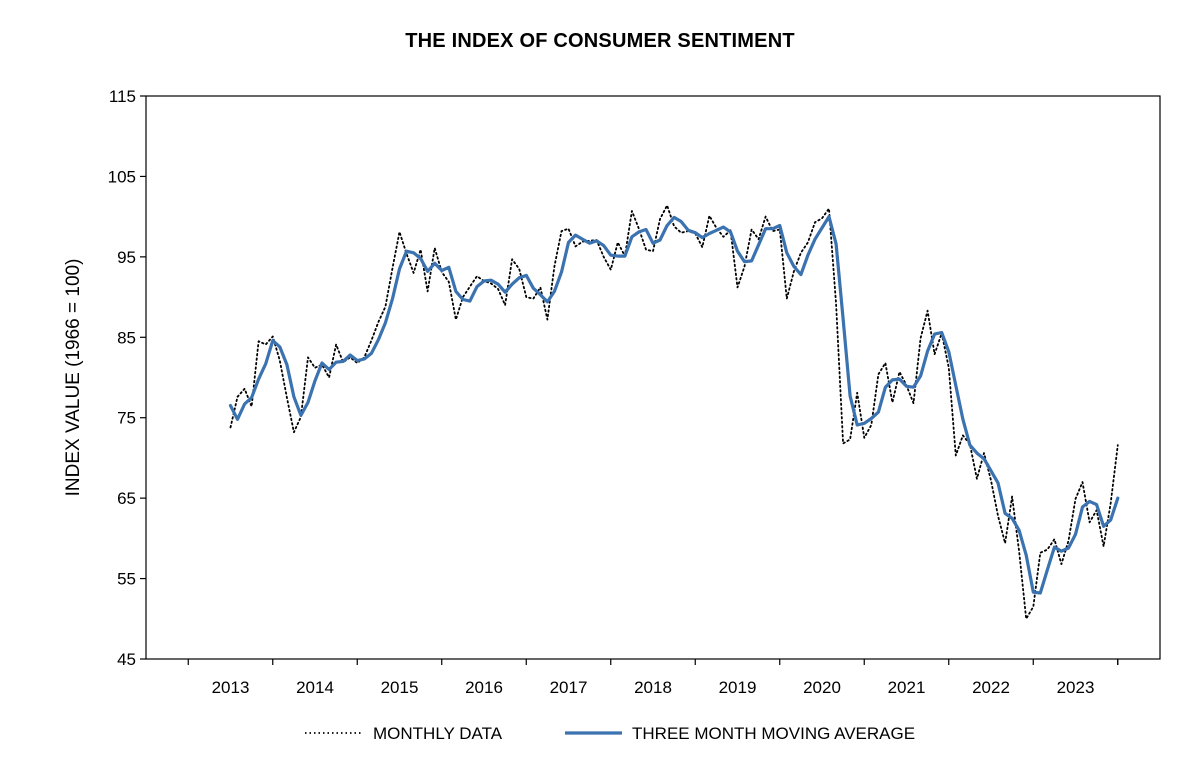  What do you see at coordinates (600, 41) in the screenshot?
I see `chart-title: THE INDEX OF CONSUMER SENTIMENT` at bounding box center [600, 41].